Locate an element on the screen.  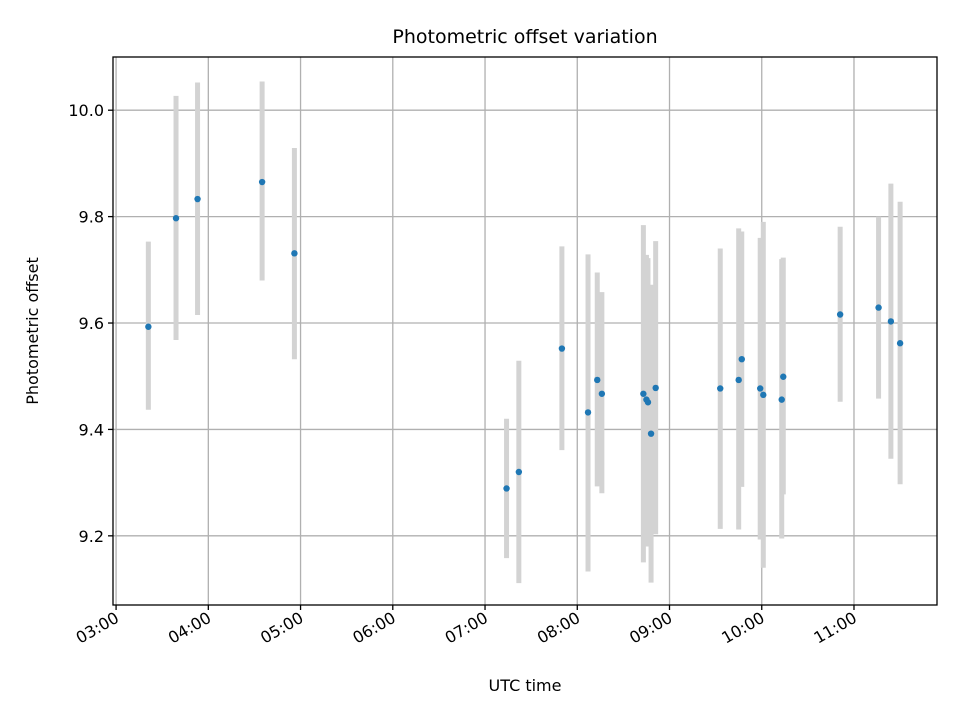
x-tick-label: 04:00 is located at coordinates (189, 628).